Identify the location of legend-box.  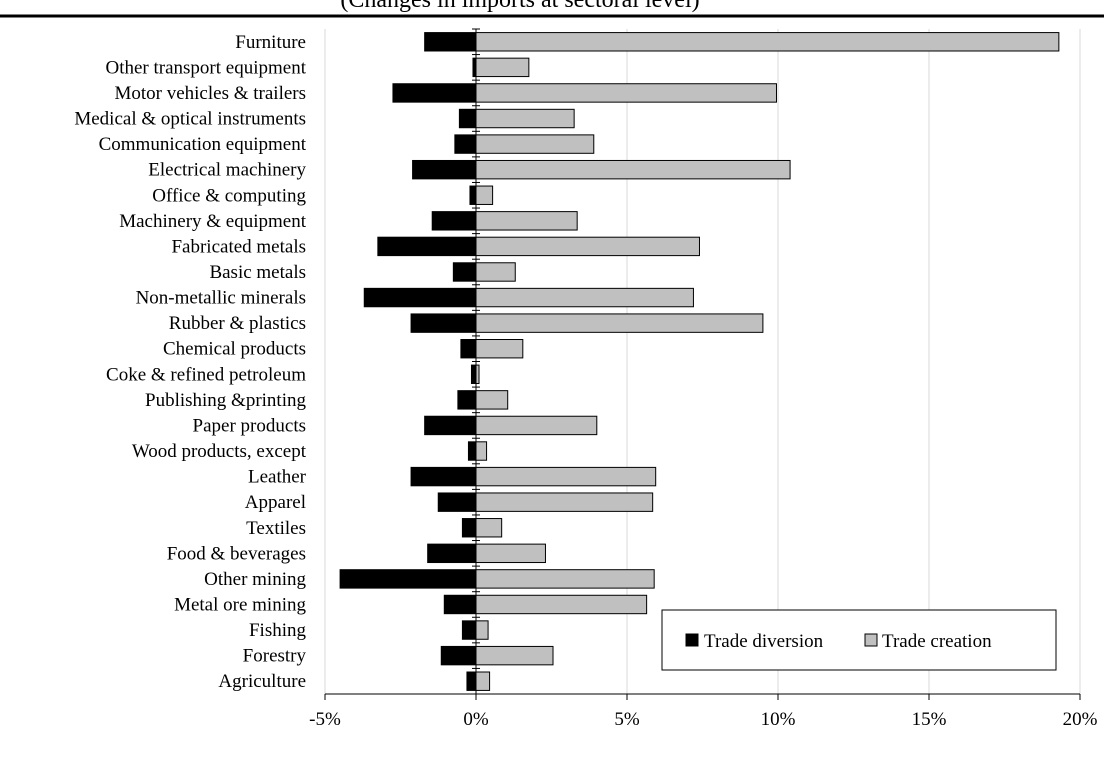
(859, 640).